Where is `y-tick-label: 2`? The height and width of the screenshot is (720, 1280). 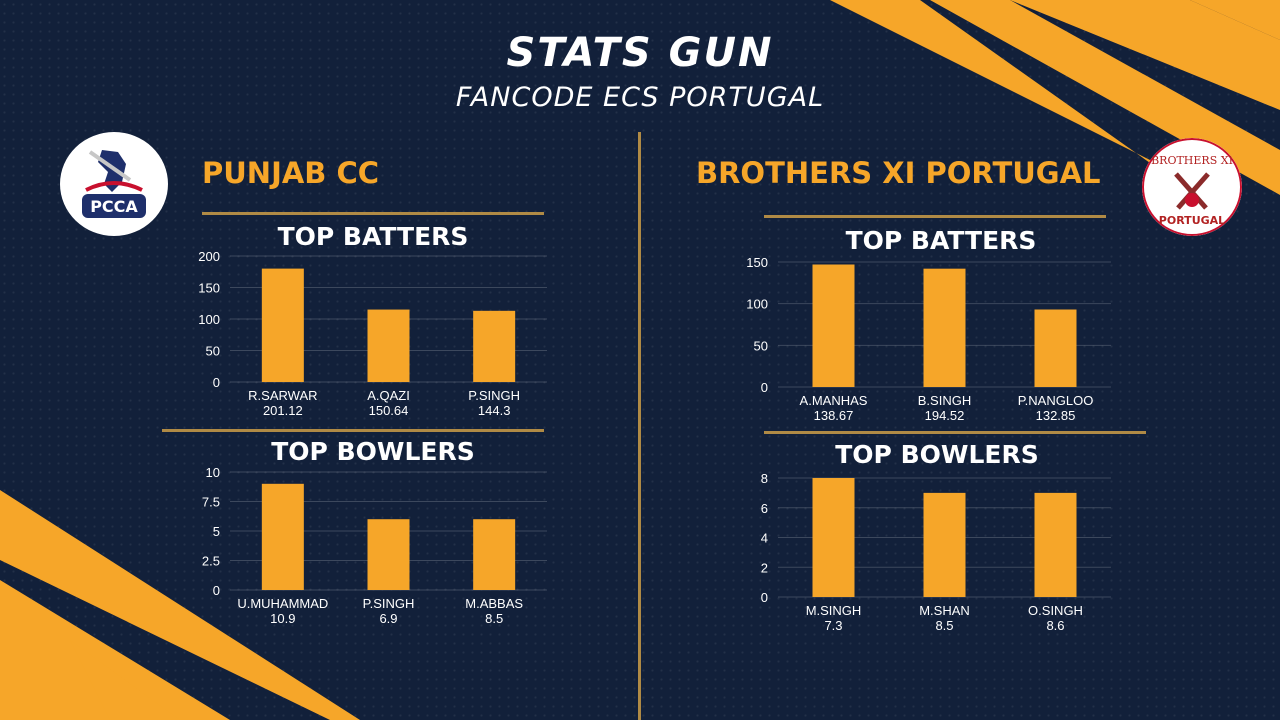
y-tick-label: 2 is located at coordinates (764, 567).